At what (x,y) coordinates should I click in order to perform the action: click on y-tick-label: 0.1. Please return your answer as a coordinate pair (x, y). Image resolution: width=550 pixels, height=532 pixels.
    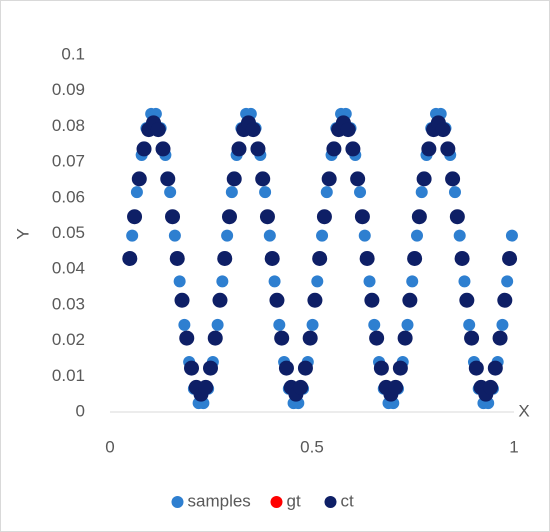
    Looking at the image, I should click on (73, 53).